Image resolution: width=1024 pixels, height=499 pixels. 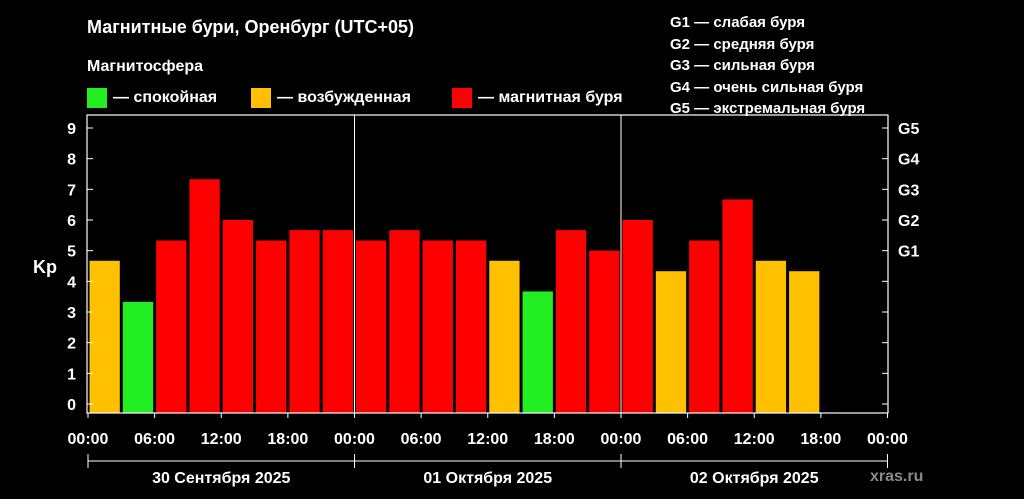 What do you see at coordinates (768, 108) in the screenshot?
I see `g-scale-item: G5 — экстремальная буря` at bounding box center [768, 108].